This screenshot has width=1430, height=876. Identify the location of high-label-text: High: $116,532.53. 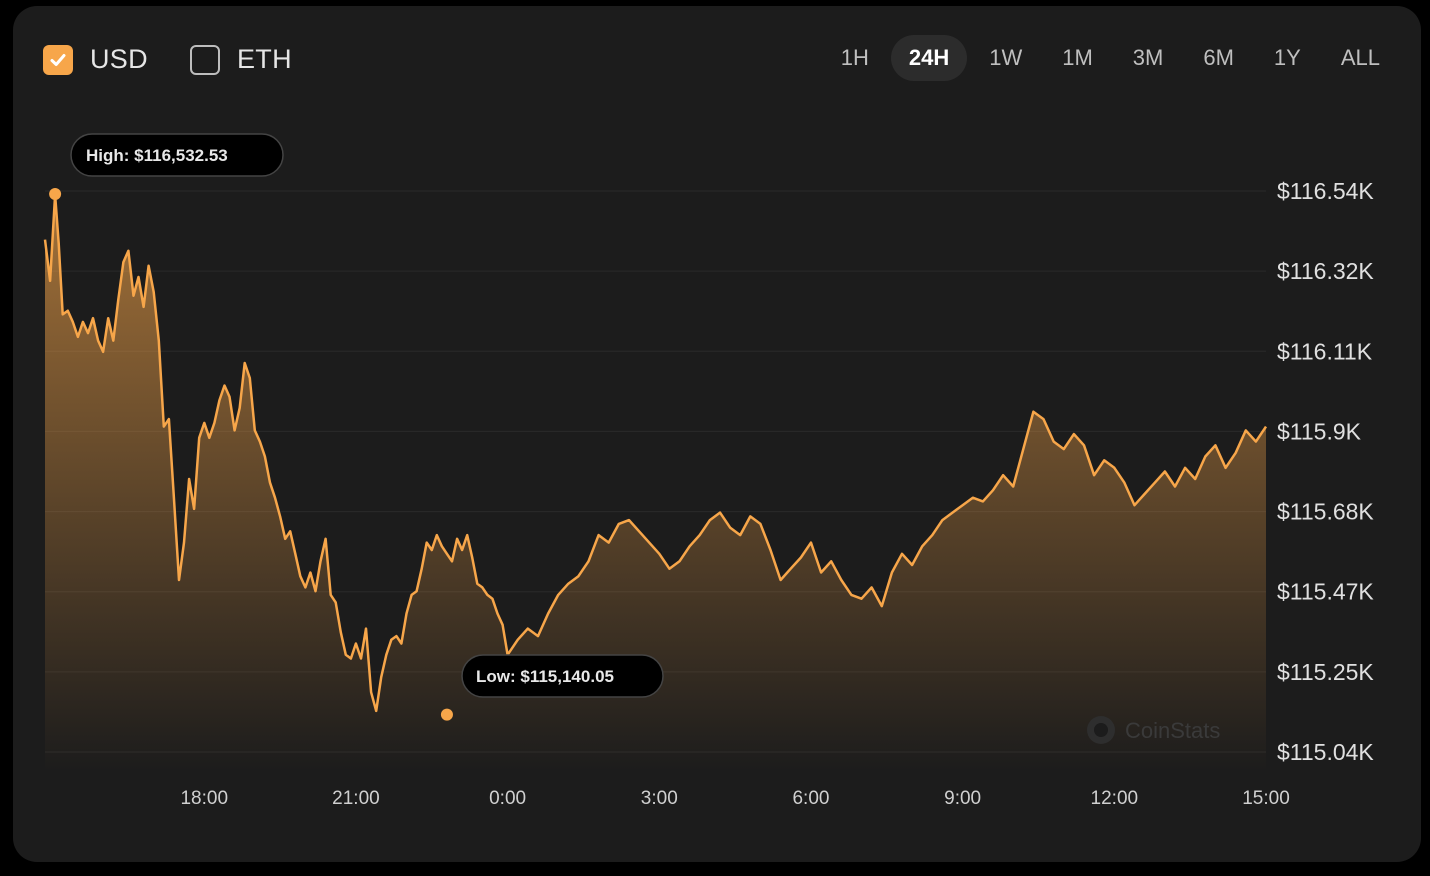
(157, 155).